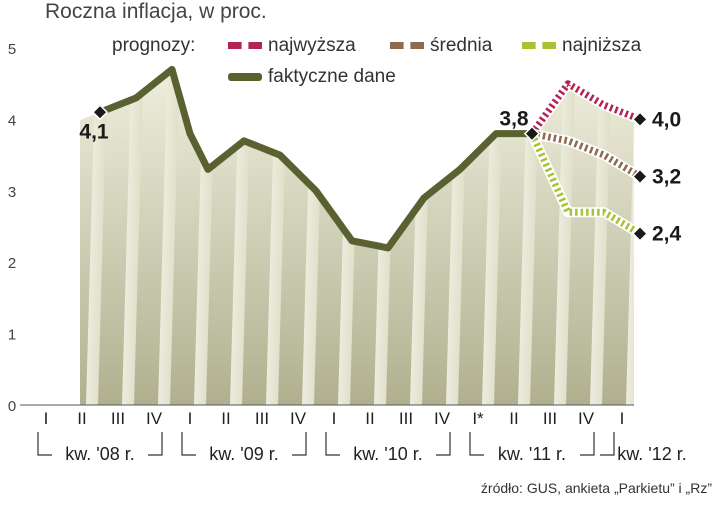 The width and height of the screenshot is (720, 510). Describe the element at coordinates (586, 155) in the screenshot. I see `series-line-average` at that location.